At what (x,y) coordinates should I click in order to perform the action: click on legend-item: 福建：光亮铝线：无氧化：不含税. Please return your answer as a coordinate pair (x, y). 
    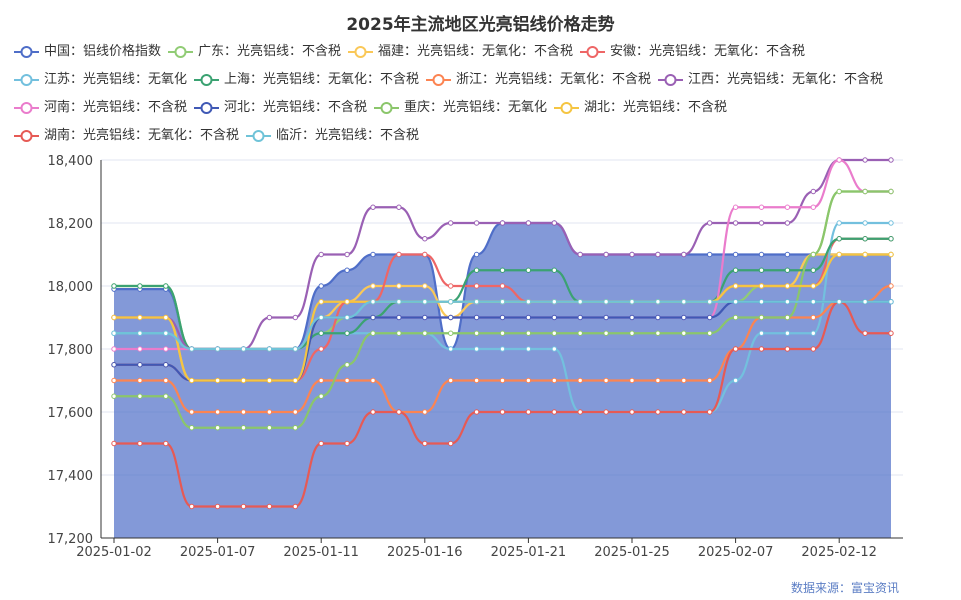
    Looking at the image, I should click on (460, 52).